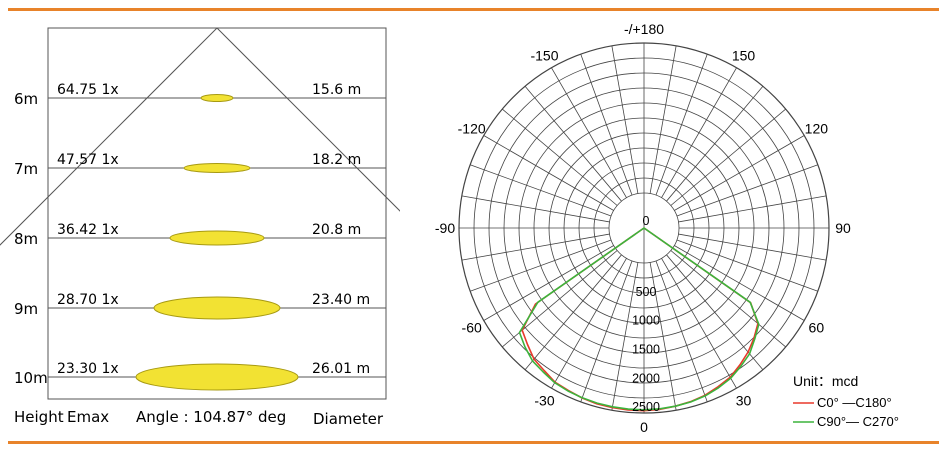 This screenshot has width=947, height=453. I want to click on angle-label: -60, so click(472, 328).